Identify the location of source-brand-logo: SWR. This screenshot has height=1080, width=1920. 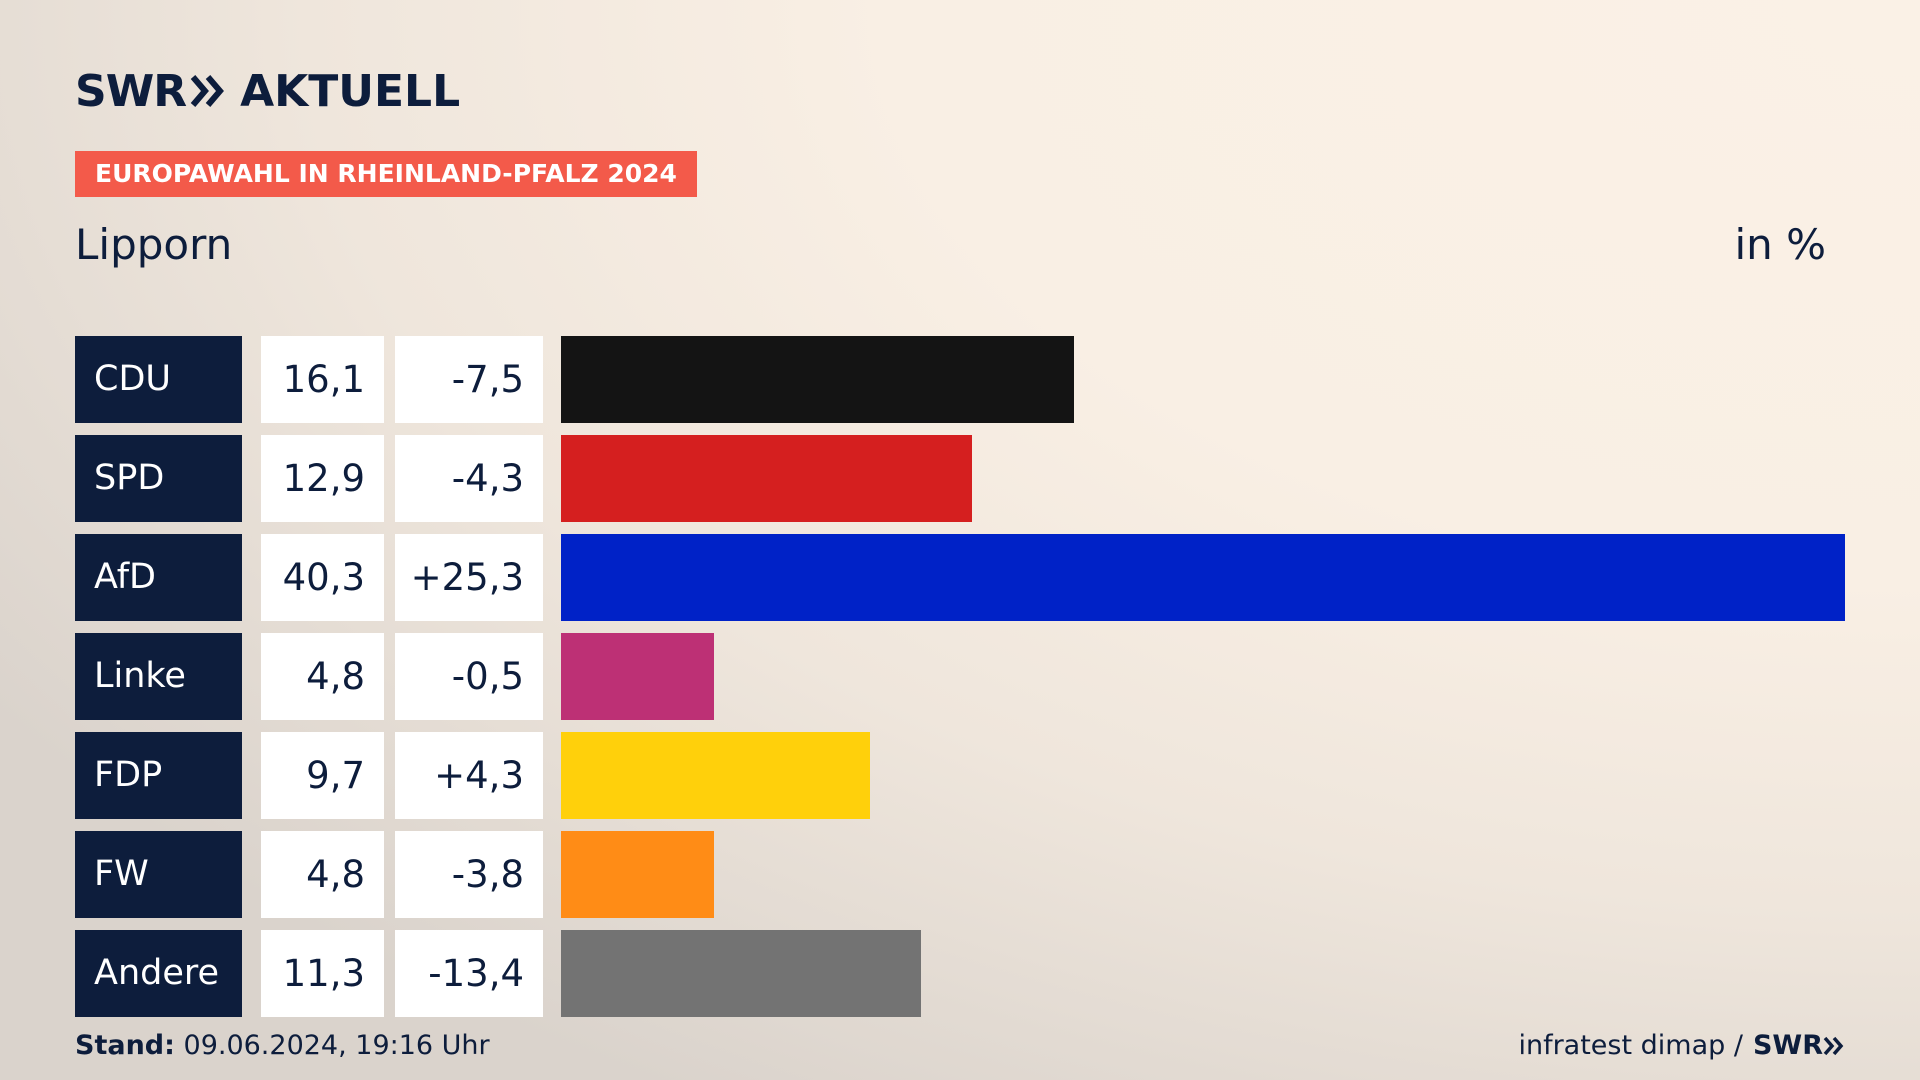
(1799, 1045).